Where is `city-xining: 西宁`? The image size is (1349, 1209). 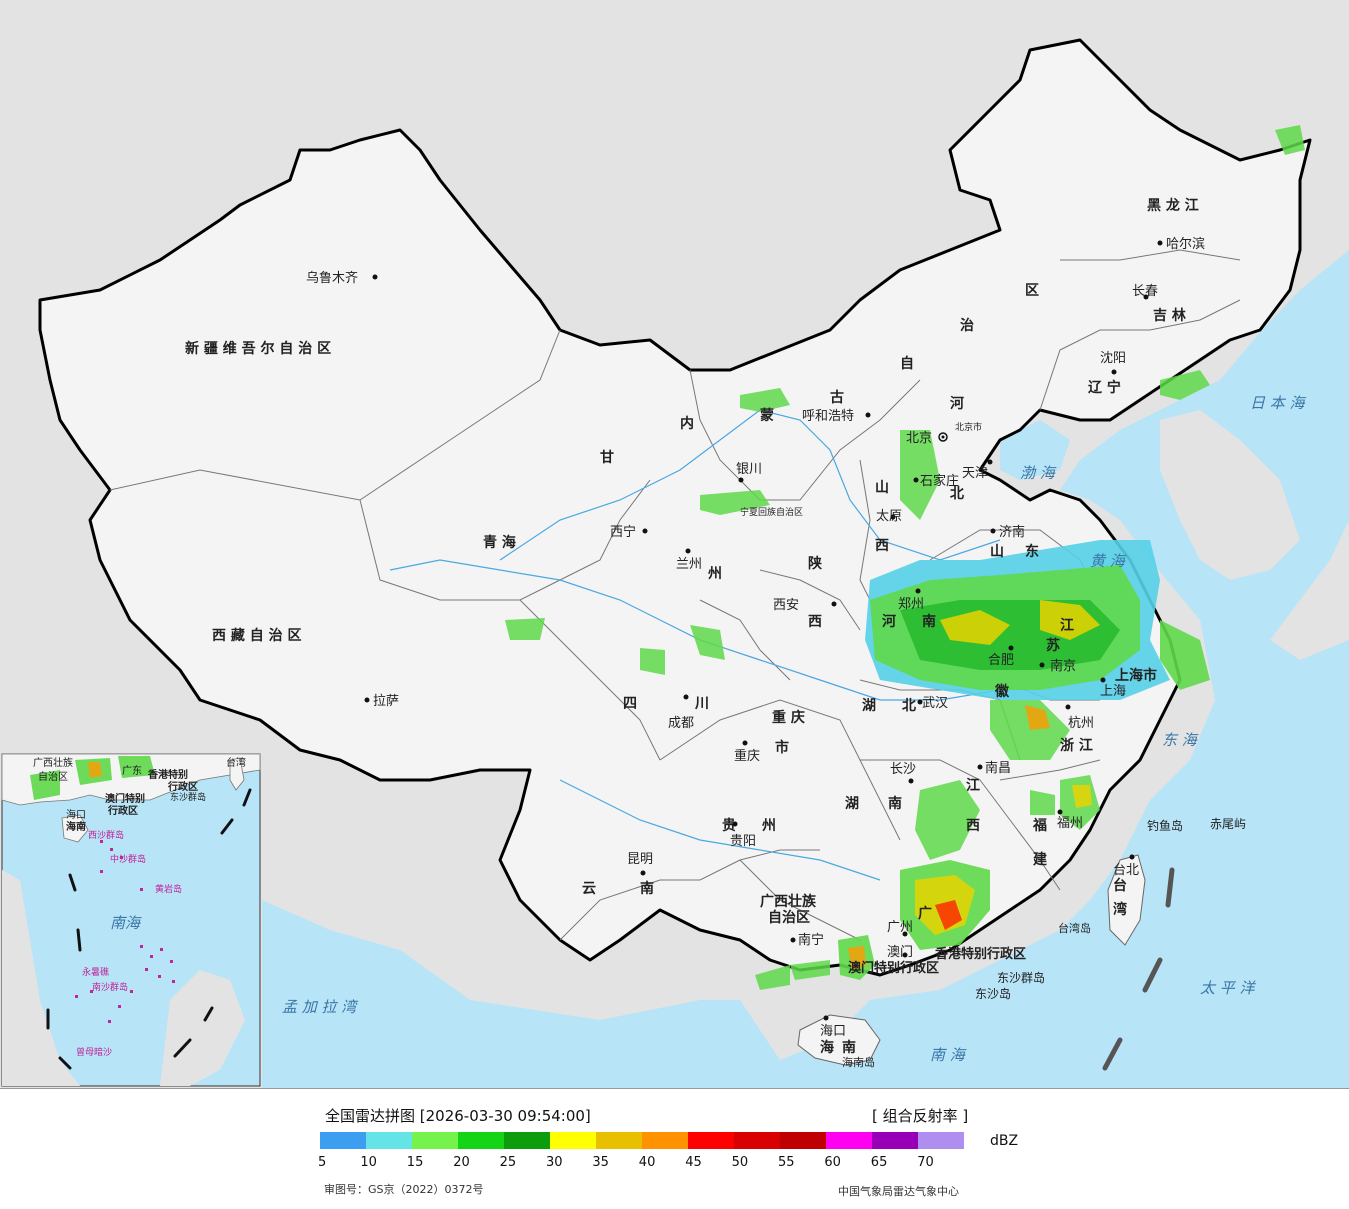
city-xining: 西宁 is located at coordinates (623, 532).